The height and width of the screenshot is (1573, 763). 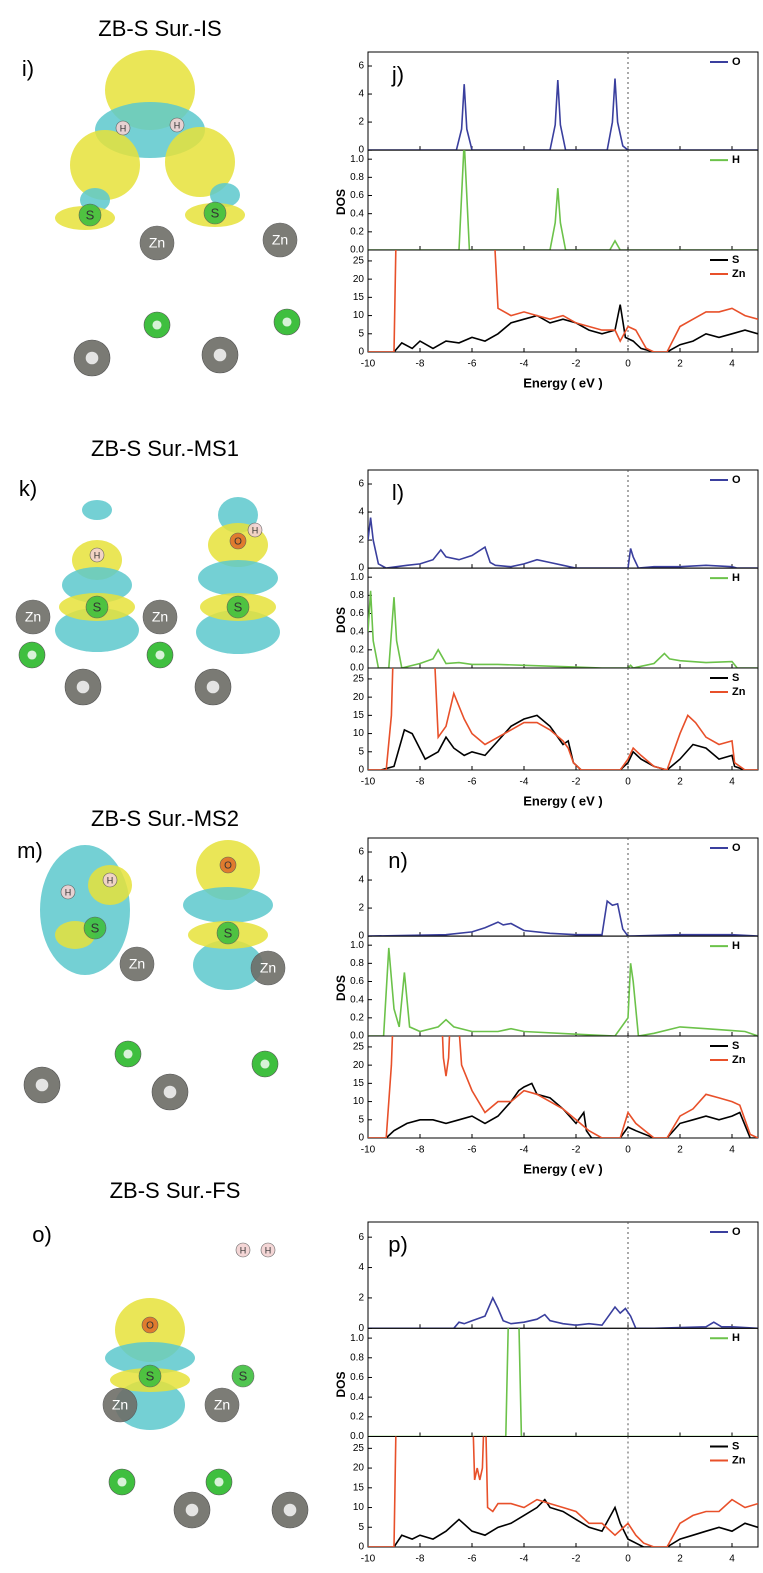 I want to click on x-tick-label: -2, so click(x=576, y=782).